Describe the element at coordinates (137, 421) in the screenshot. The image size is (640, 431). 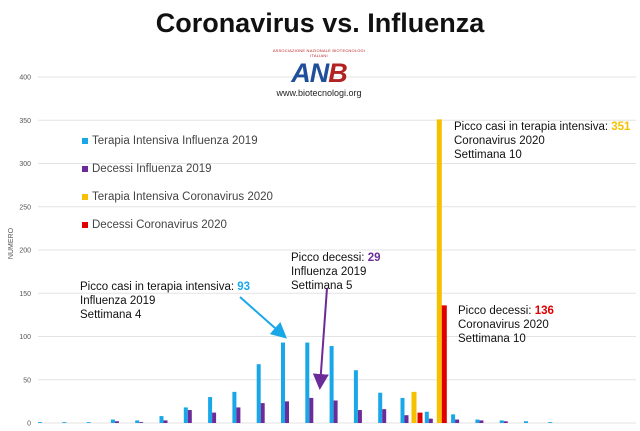
I see `bar-terapia-intensiva-influenza-2019-w5` at that location.